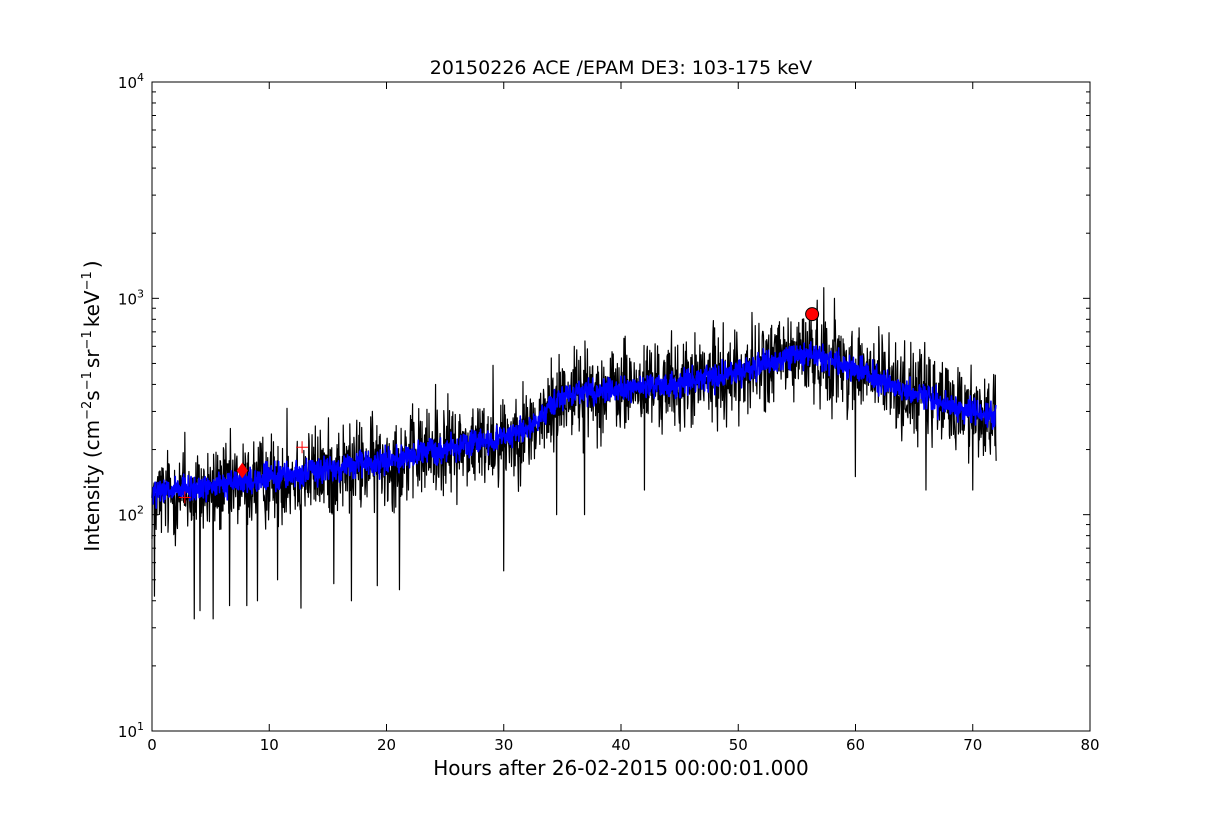 This screenshot has width=1212, height=817. What do you see at coordinates (92, 358) in the screenshot?
I see `y-axis-label-mid2: sr` at bounding box center [92, 358].